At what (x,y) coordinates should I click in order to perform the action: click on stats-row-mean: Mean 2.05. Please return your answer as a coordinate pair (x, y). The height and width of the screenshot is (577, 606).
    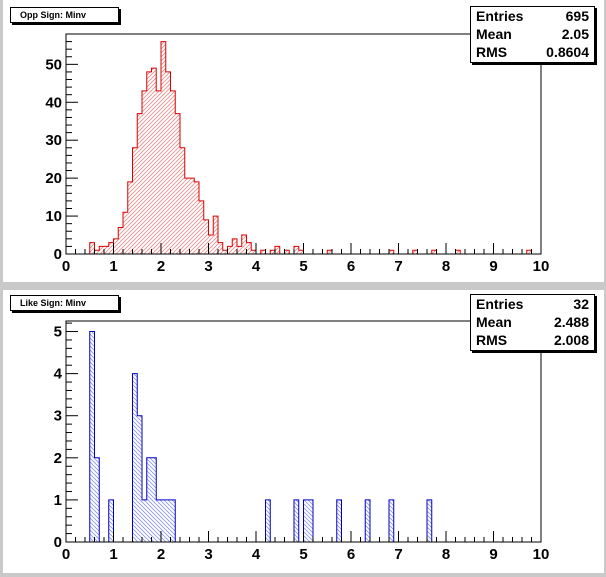
    Looking at the image, I should click on (532, 34).